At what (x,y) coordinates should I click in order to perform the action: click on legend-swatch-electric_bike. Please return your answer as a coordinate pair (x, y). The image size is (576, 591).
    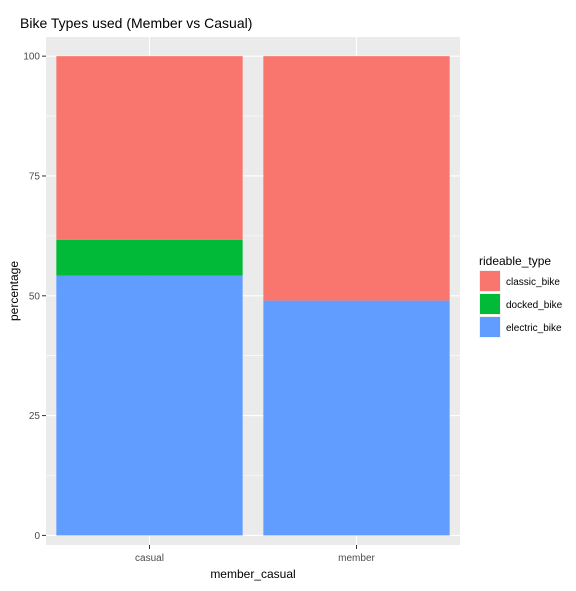
    Looking at the image, I should click on (490, 327).